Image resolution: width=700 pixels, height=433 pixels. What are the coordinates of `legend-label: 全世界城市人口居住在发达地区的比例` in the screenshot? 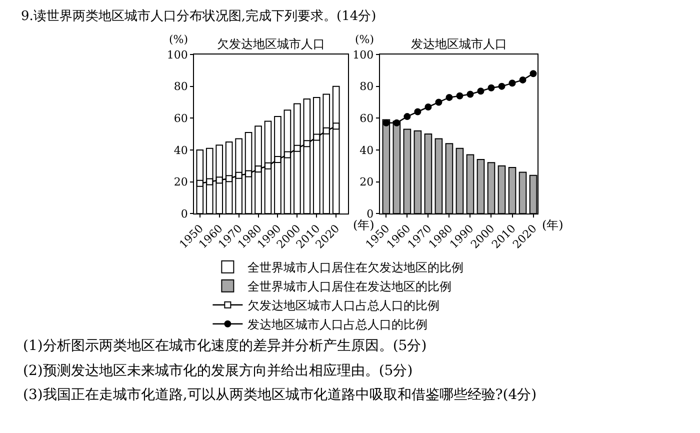 It's located at (350, 287).